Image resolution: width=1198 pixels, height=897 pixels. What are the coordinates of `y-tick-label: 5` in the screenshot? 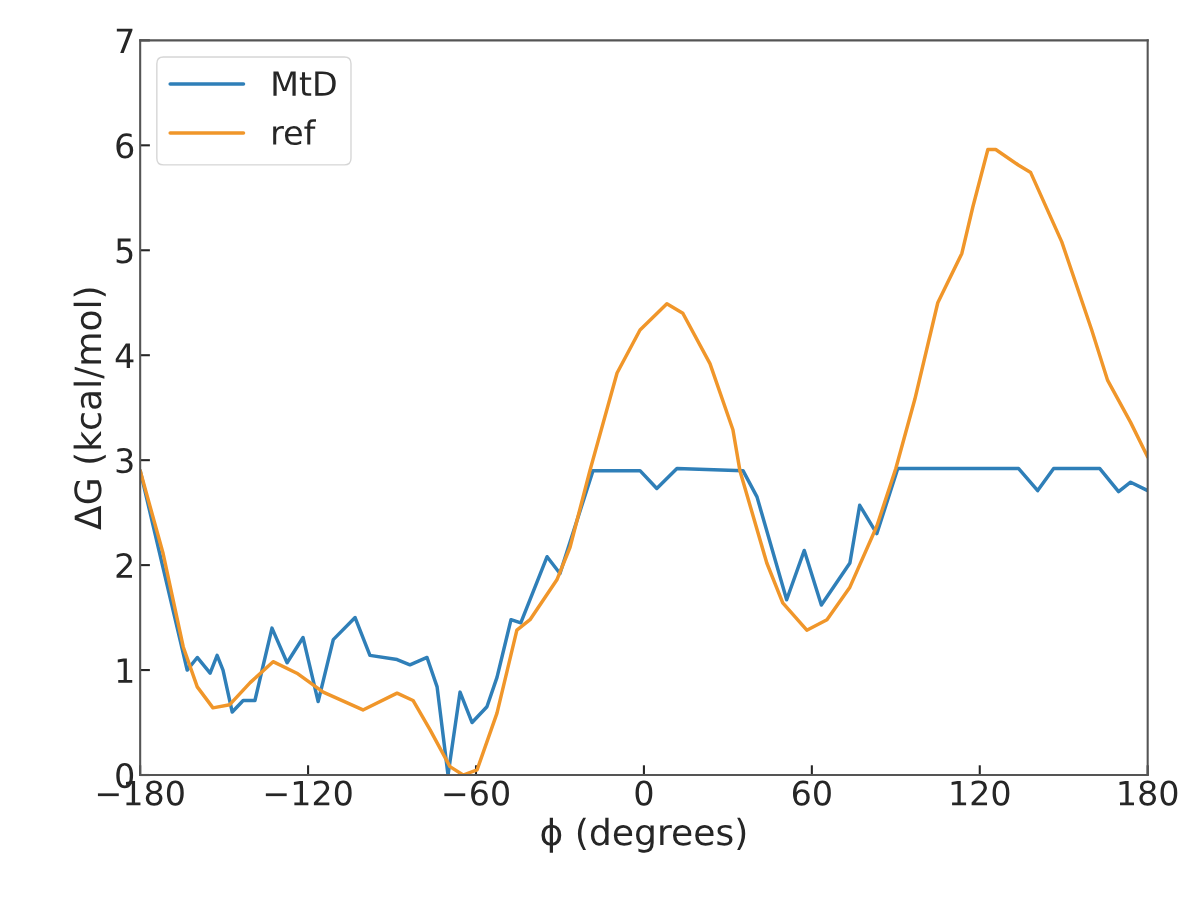 It's located at (124, 251).